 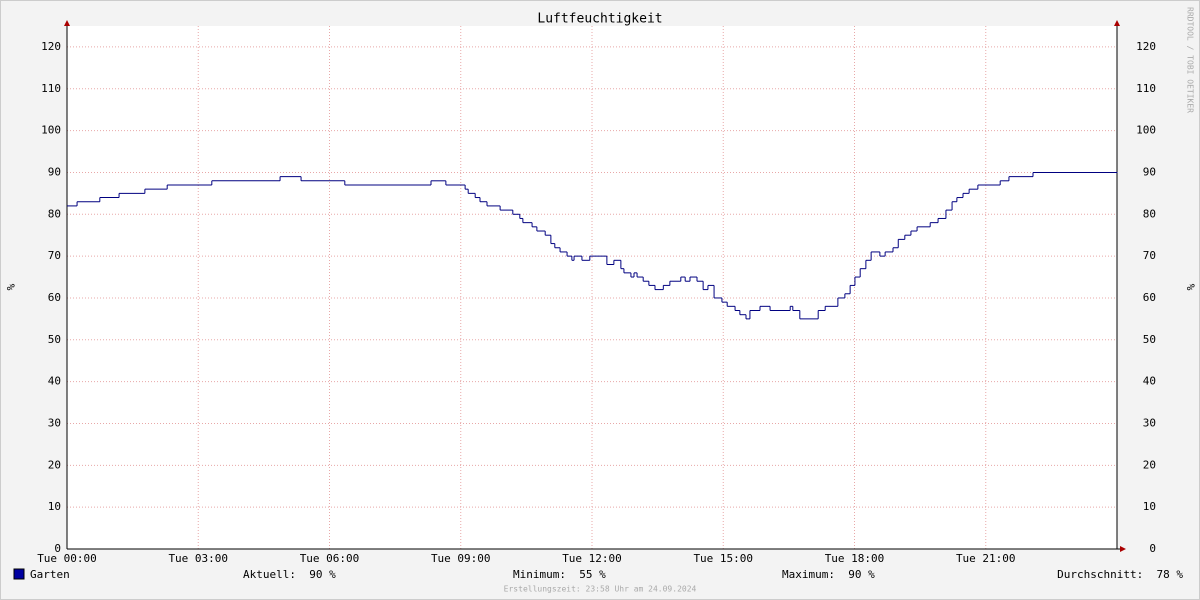 I want to click on y2-tick-label: 30, so click(x=1149, y=422).